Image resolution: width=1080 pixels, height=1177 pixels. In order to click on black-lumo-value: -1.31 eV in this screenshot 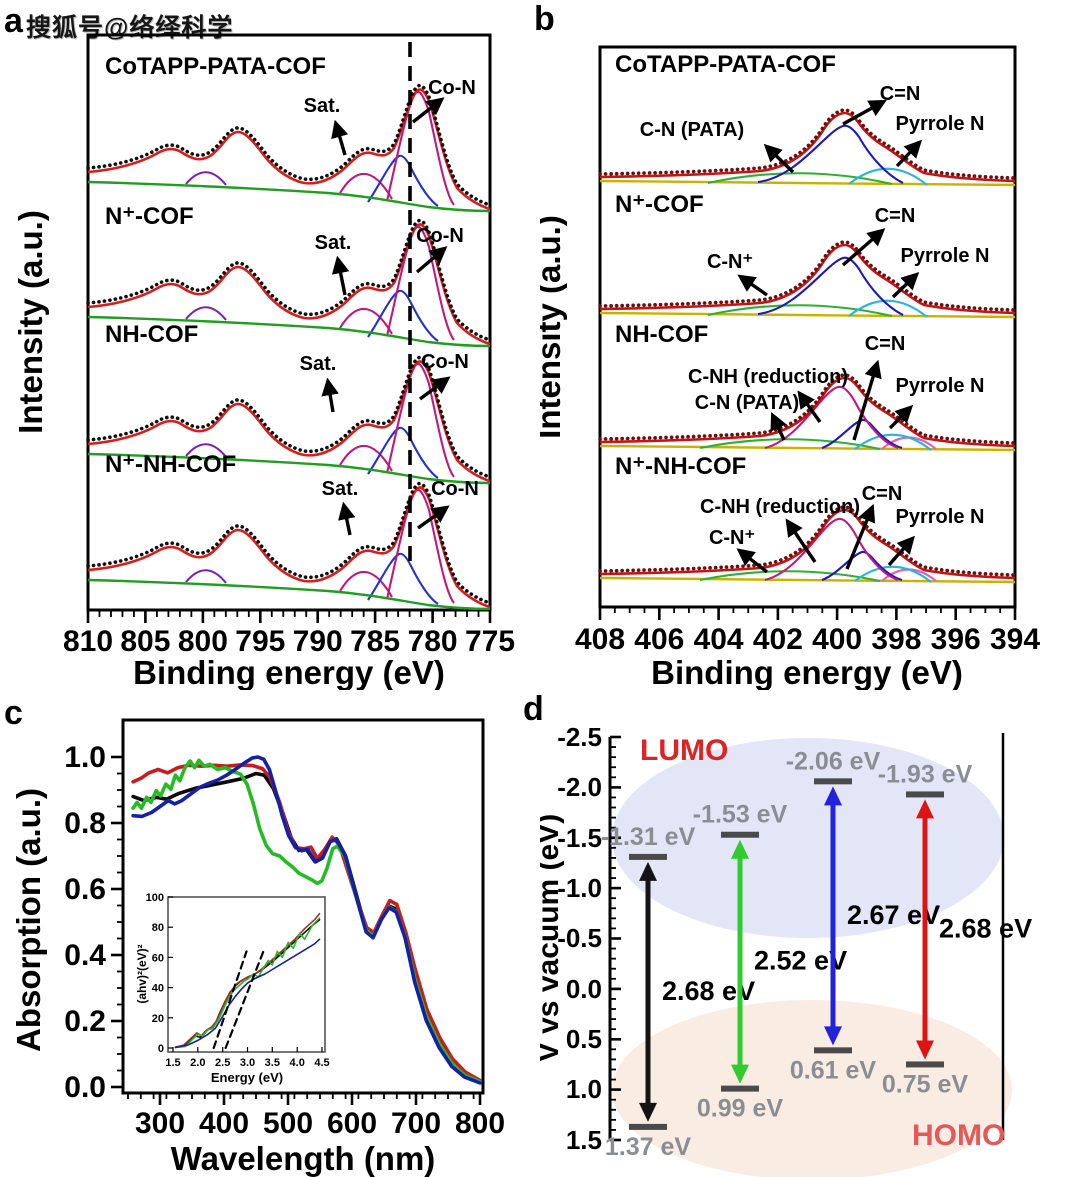, I will do `click(648, 837)`.